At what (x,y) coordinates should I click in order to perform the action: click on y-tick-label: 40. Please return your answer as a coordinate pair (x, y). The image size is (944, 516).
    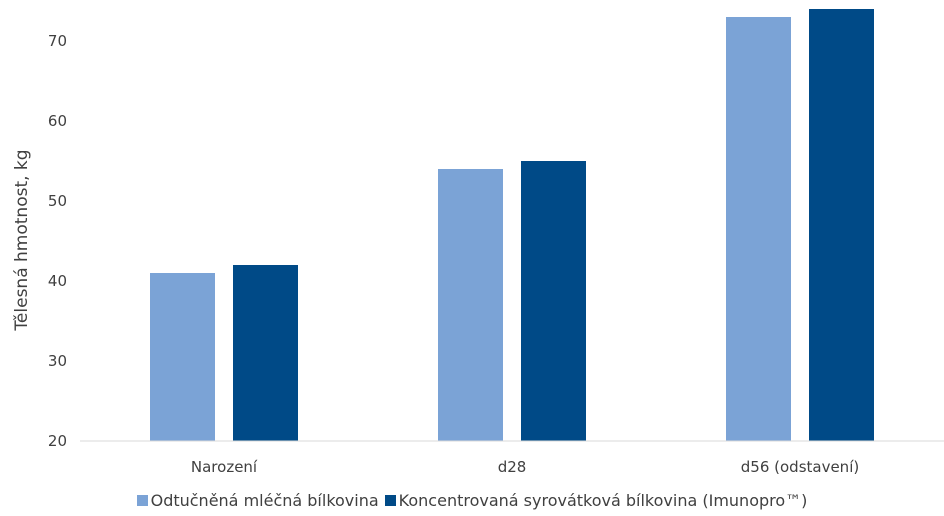
    Looking at the image, I should click on (57, 281).